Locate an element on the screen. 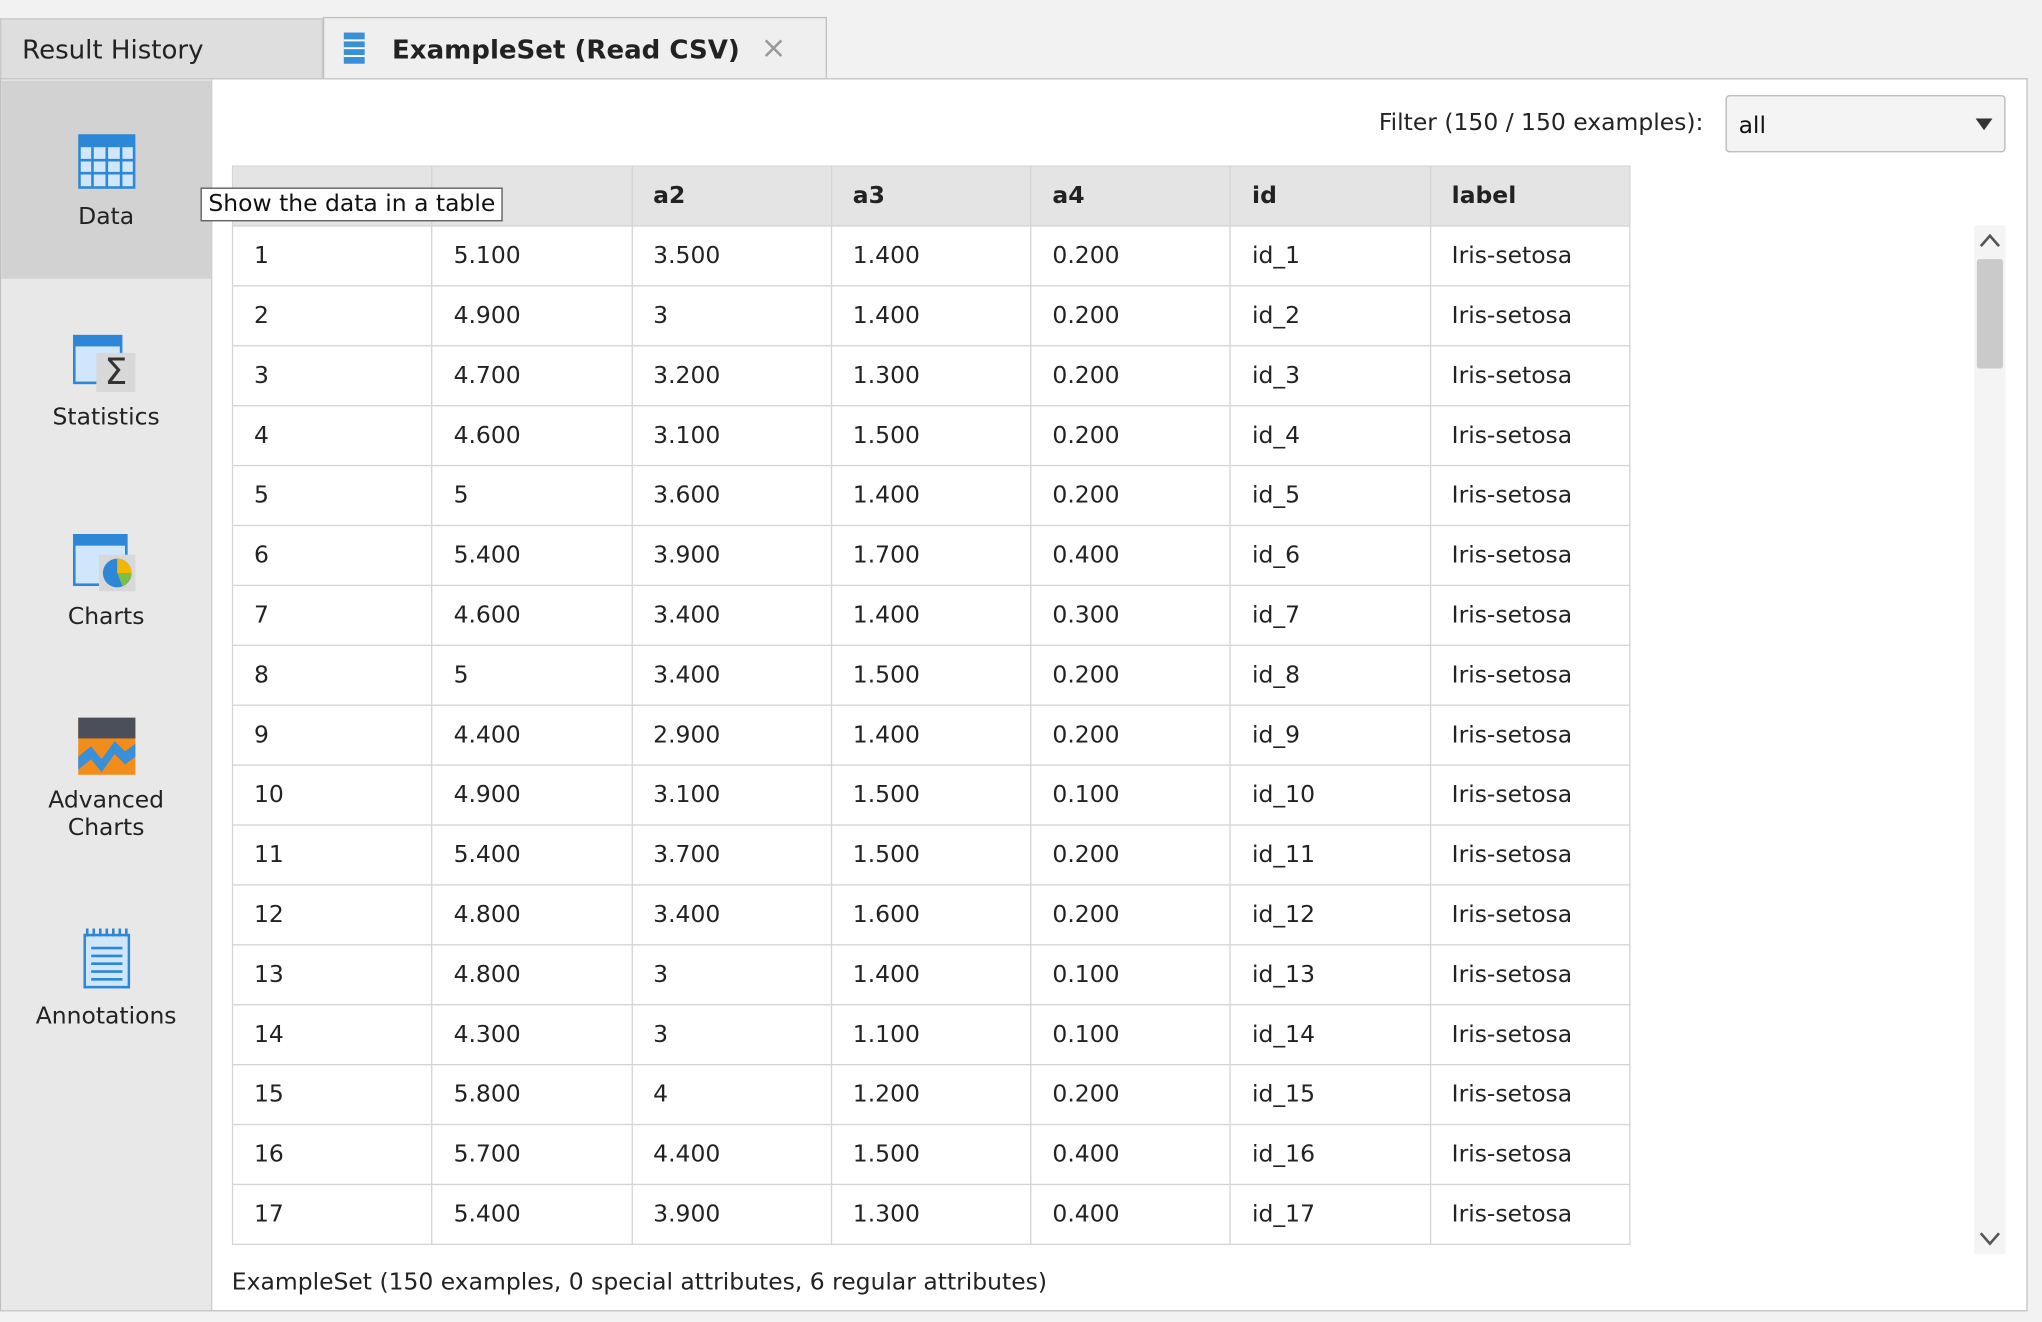  table-row: 10 4.900 3.100 1.500 0.100 id_10 Iris-setosa is located at coordinates (931, 795).